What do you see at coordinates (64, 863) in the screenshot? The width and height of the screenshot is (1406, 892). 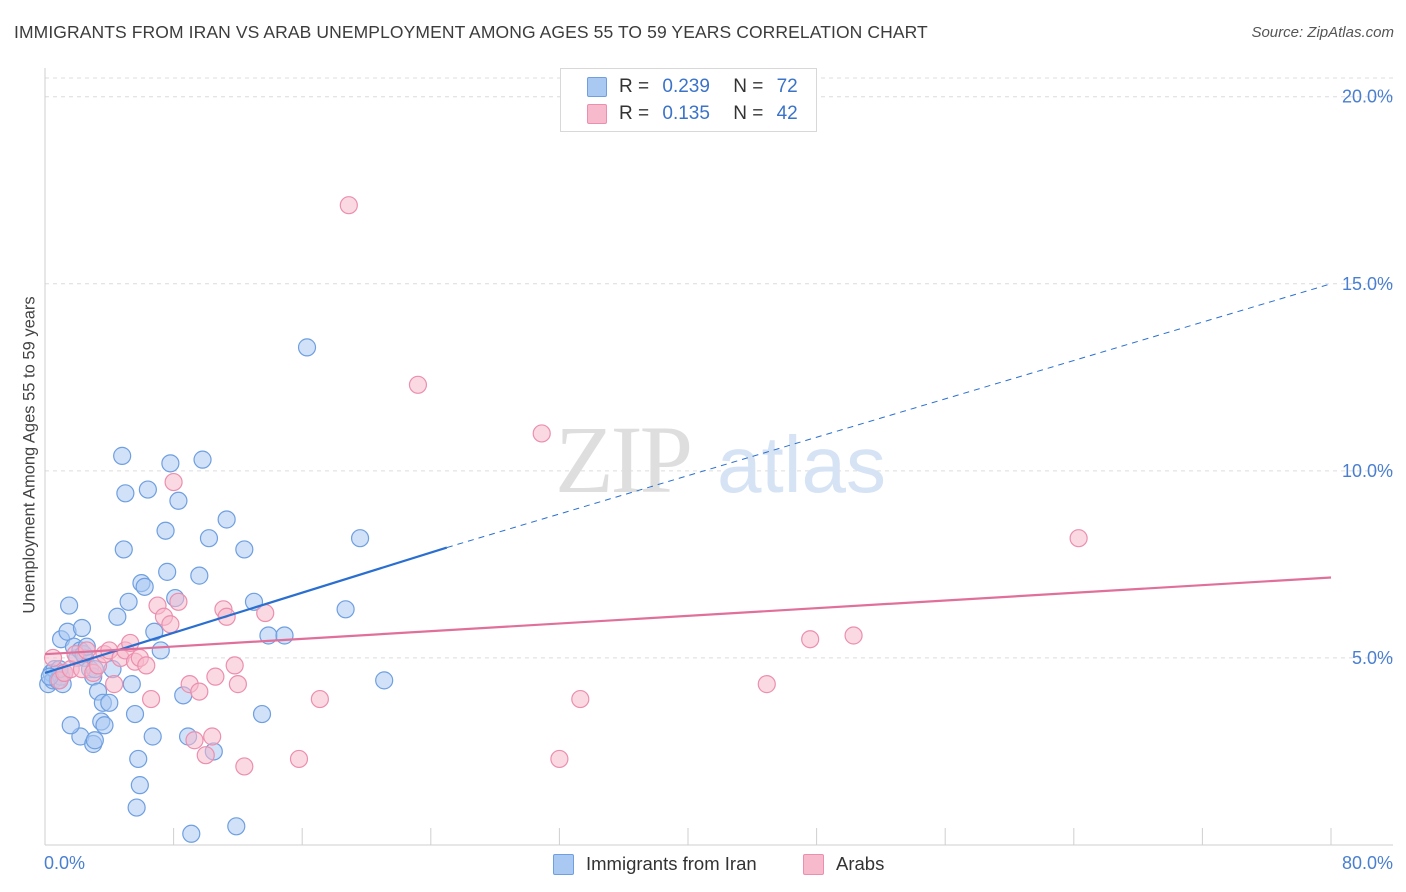 I see `x-tick-label-min: 0.0%` at bounding box center [64, 863].